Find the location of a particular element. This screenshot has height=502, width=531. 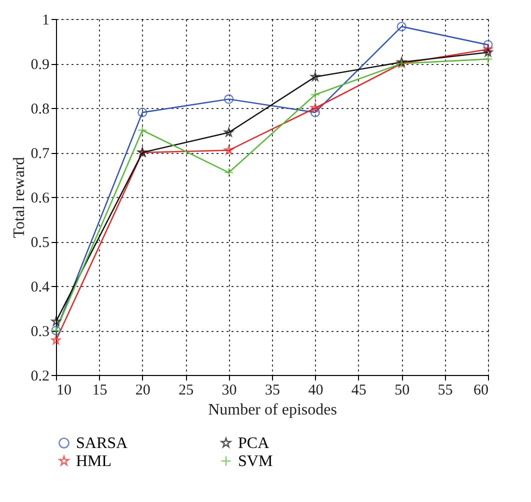

x-tick-label: 45 is located at coordinates (358, 390).